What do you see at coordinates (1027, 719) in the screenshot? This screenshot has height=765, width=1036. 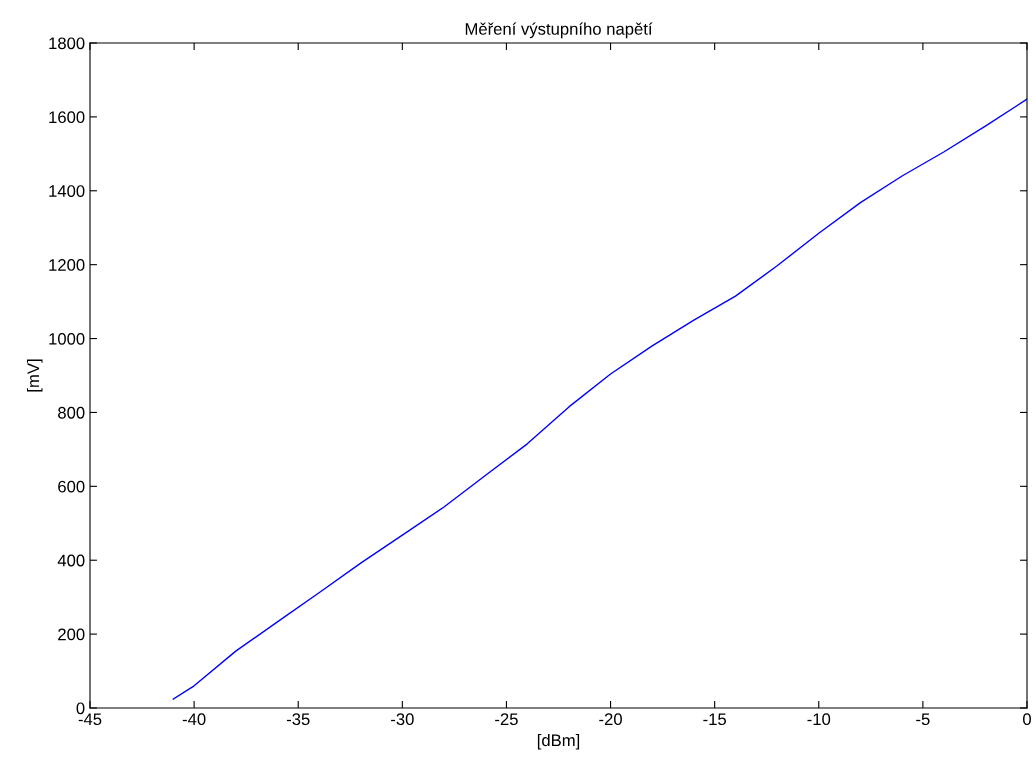 I see `x-tick-label: 0` at bounding box center [1027, 719].